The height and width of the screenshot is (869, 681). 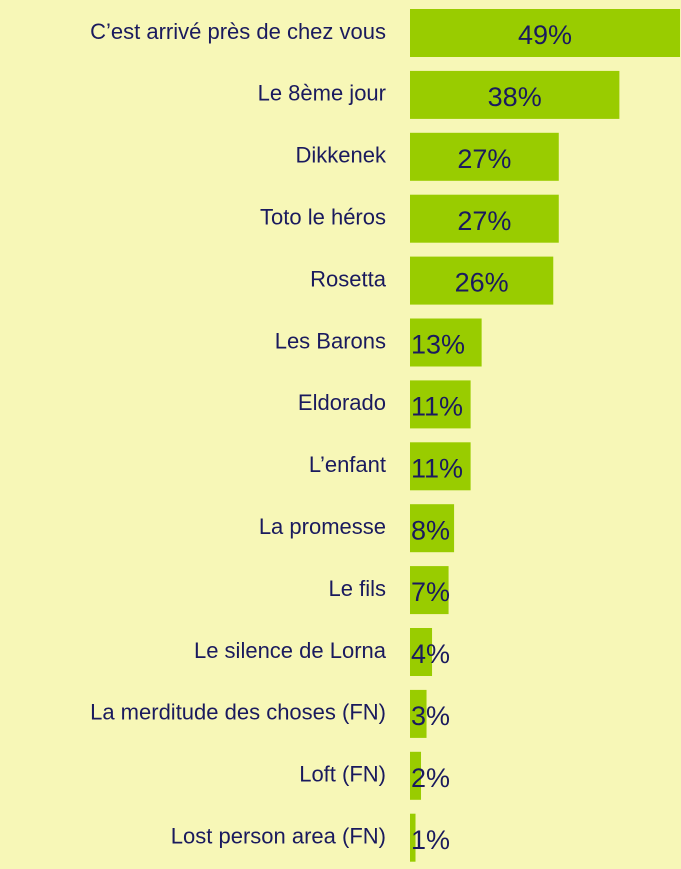 I want to click on category-label: La merditude des choses (FN), so click(x=238, y=712).